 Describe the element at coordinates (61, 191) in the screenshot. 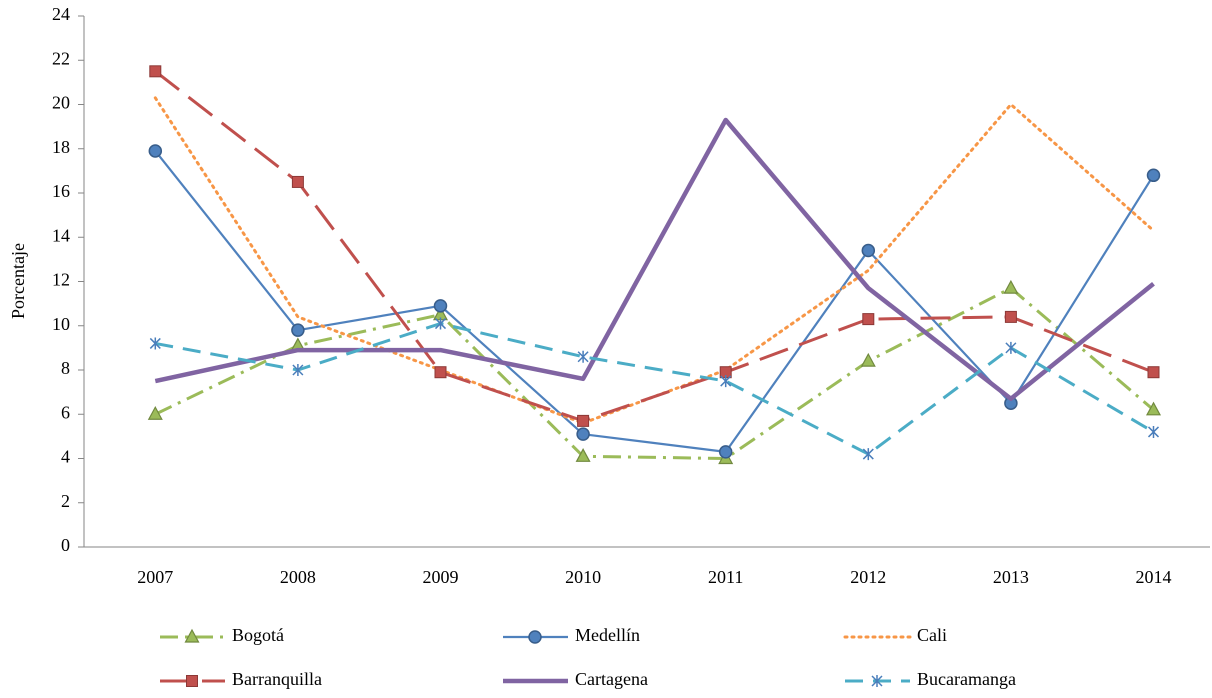

I see `y-tick-label: 16` at that location.